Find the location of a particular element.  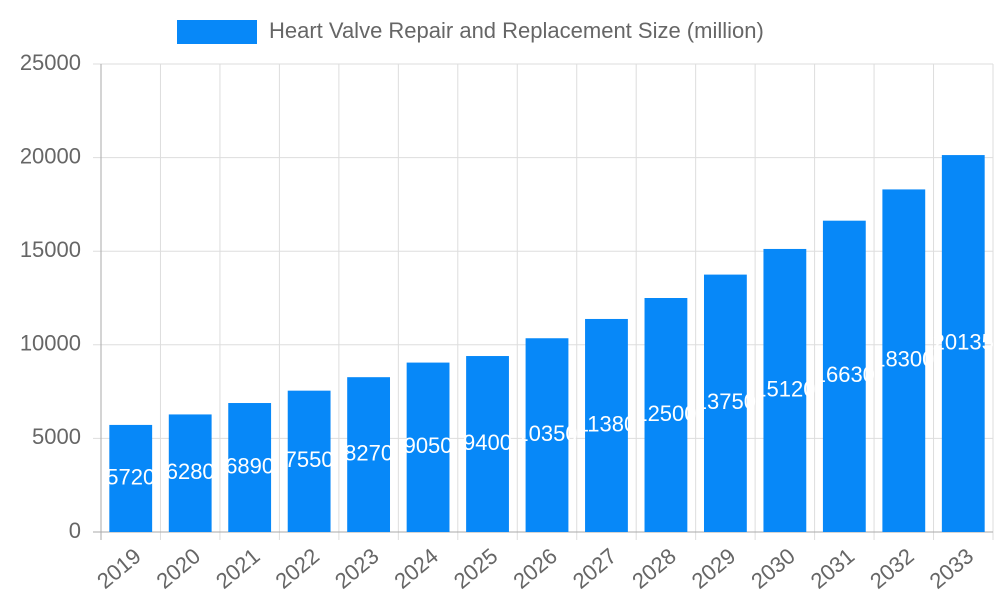

value-label: 6280 is located at coordinates (190, 471).